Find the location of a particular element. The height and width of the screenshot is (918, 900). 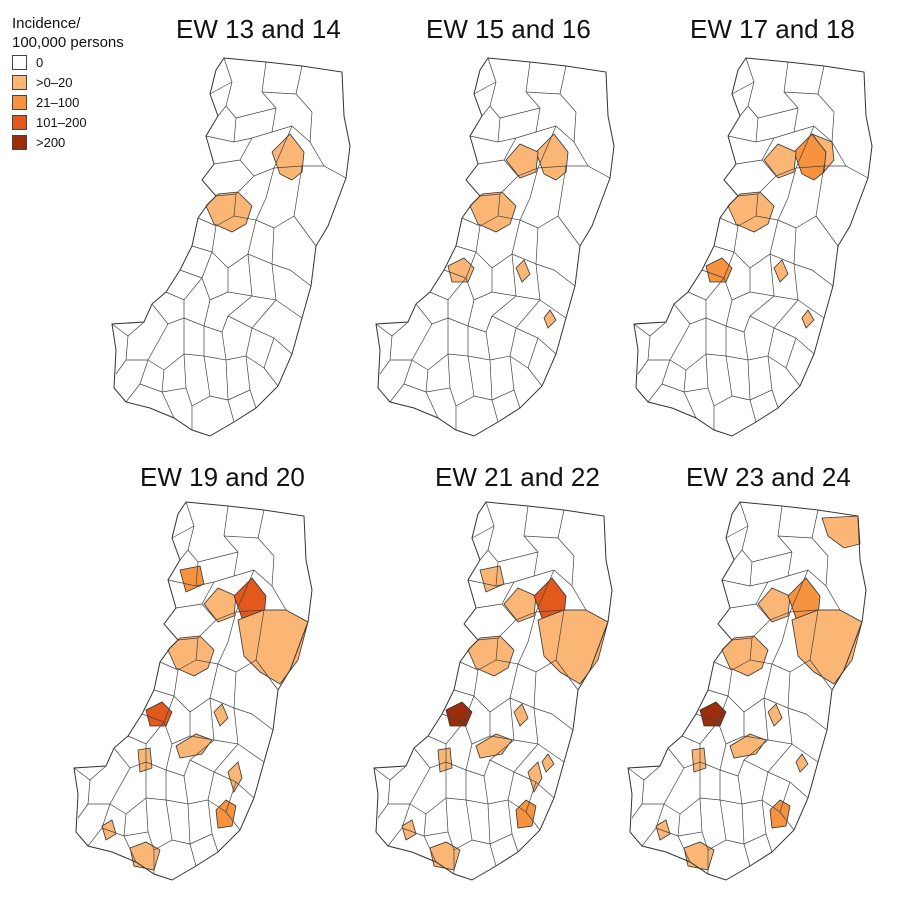

legend-item: 0 is located at coordinates (97, 62).